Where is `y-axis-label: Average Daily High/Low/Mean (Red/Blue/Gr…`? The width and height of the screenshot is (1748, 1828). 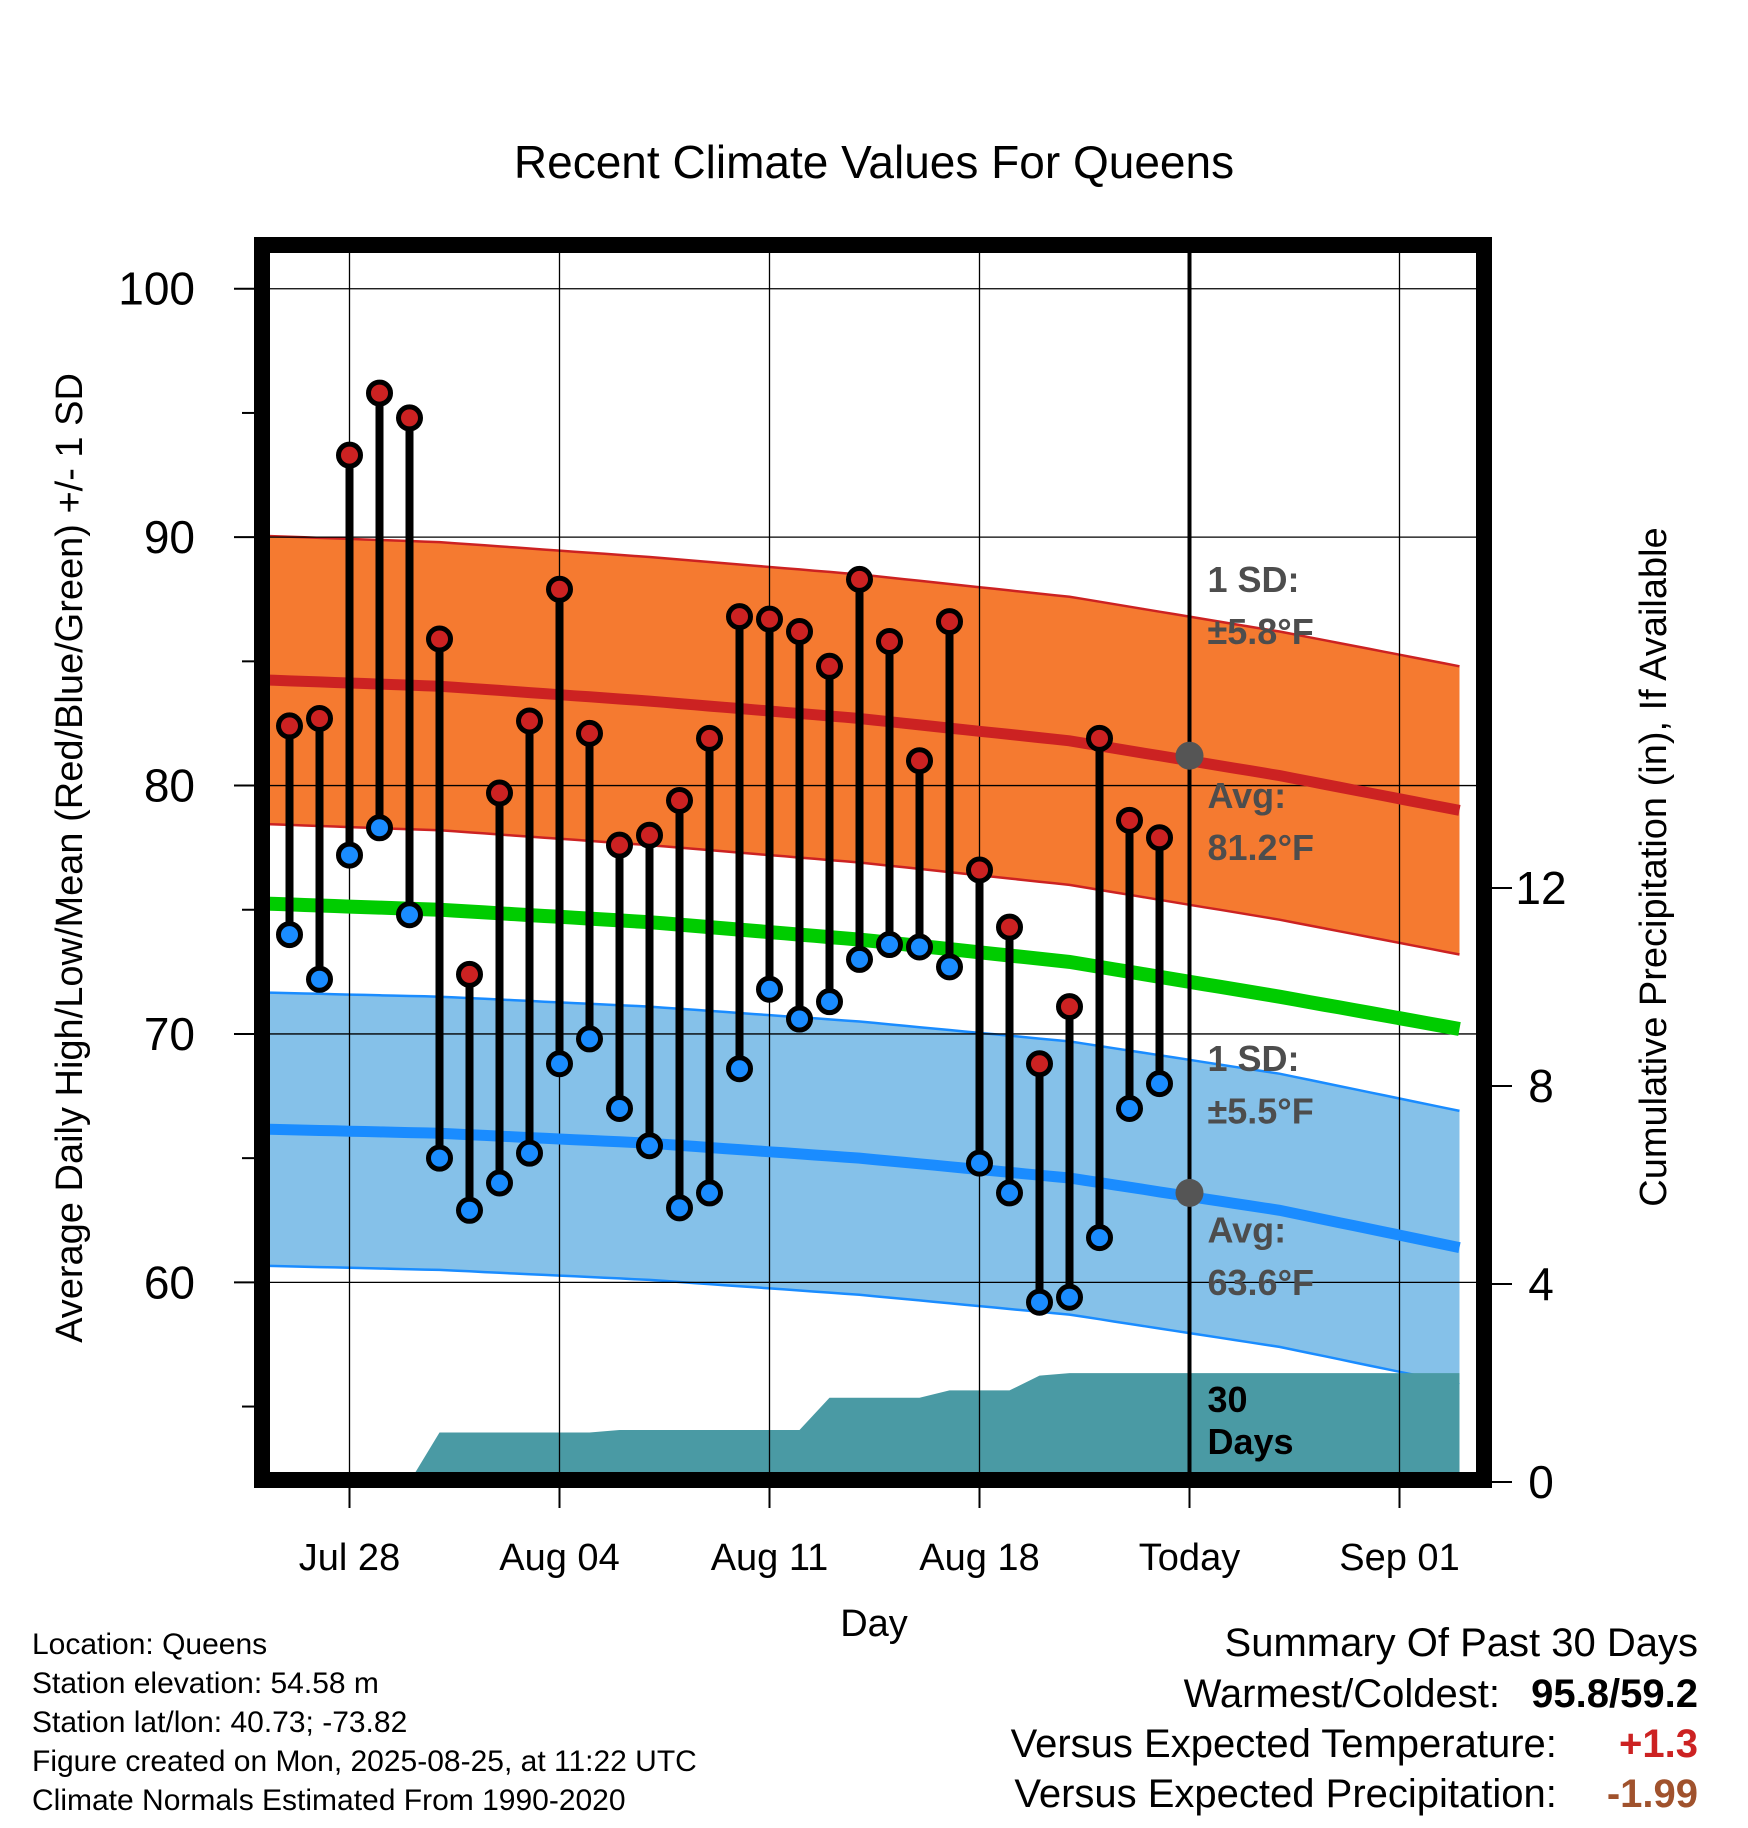 y-axis-label: Average Daily High/Low/Mean (Red/Blue/Gr… is located at coordinates (70, 858).